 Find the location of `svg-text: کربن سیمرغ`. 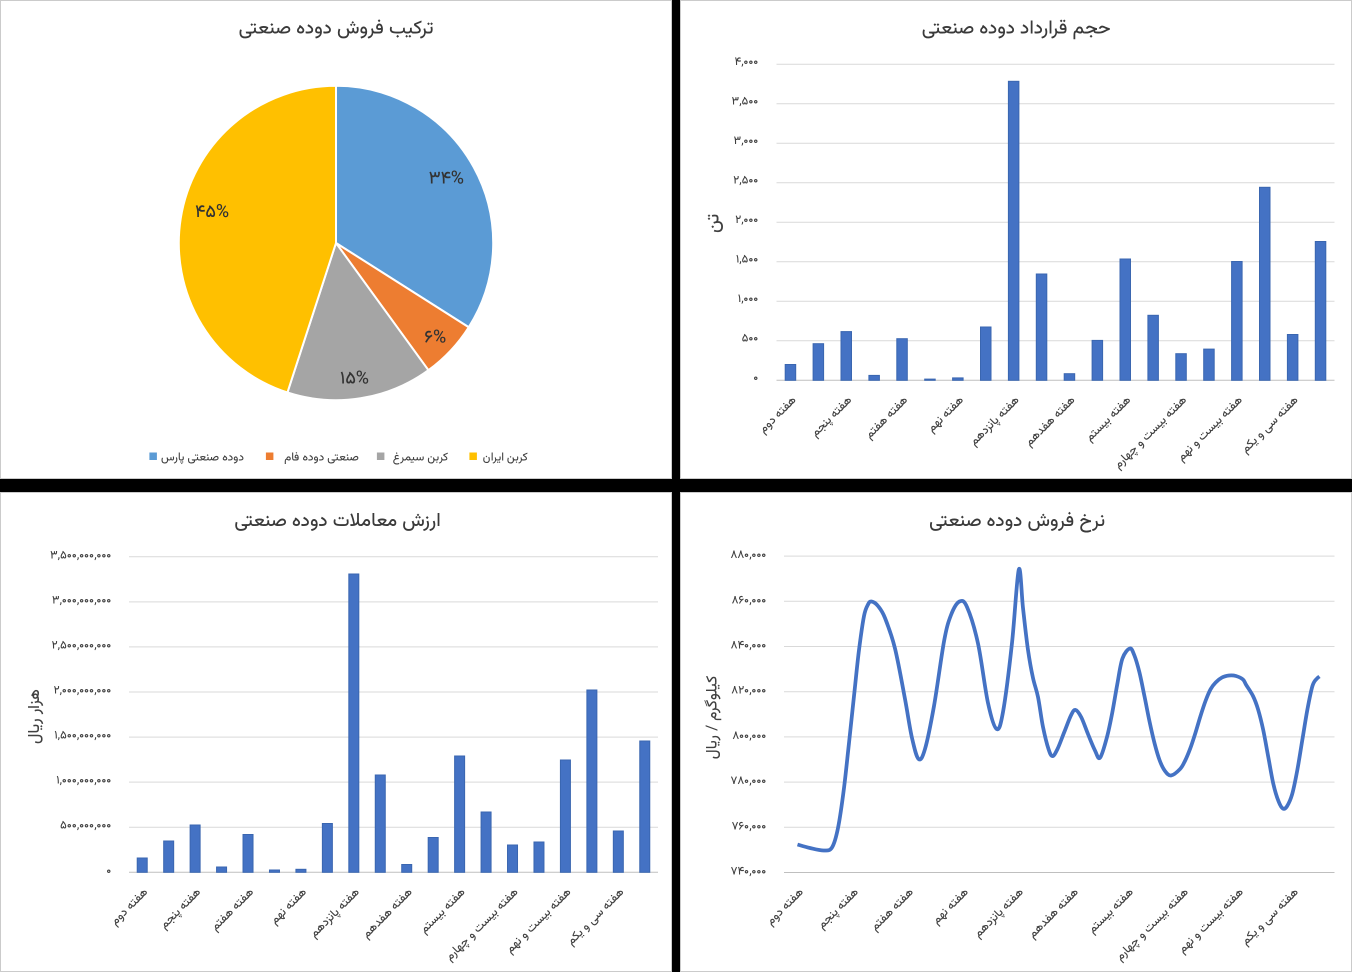

svg-text: کربن سیمرغ is located at coordinates (421, 459).